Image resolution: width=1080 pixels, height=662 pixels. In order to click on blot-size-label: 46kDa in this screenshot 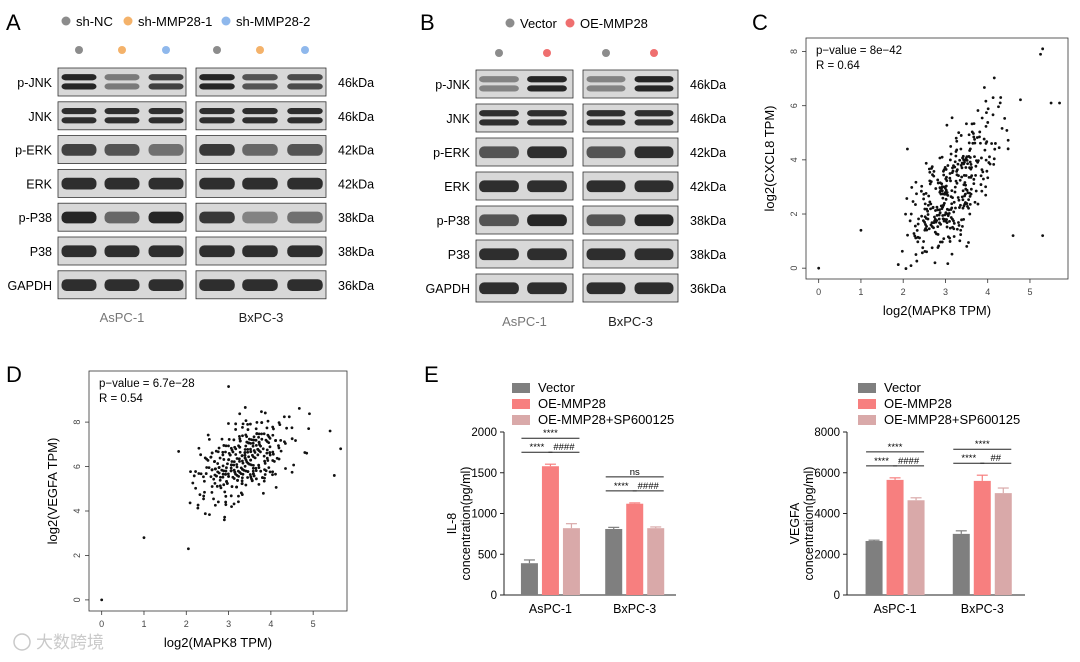, I will do `click(708, 85)`.